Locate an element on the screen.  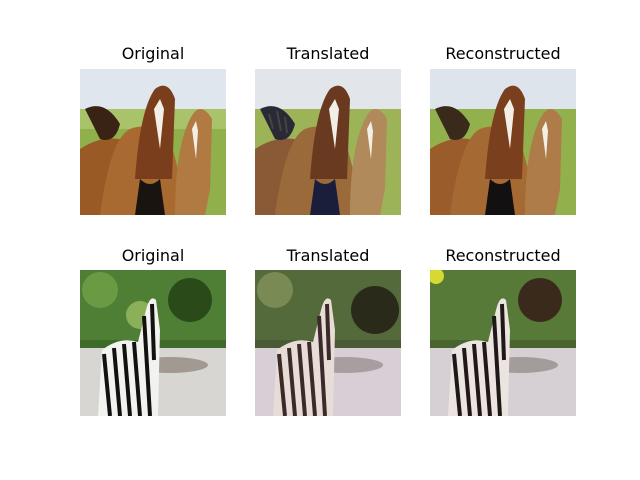
horses-reconstructed-photo is located at coordinates (503, 142).